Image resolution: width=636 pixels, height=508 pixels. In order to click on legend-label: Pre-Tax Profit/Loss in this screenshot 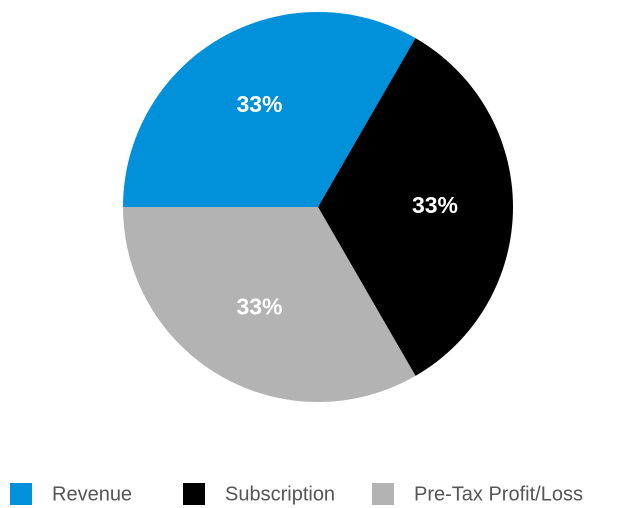, I will do `click(498, 494)`.